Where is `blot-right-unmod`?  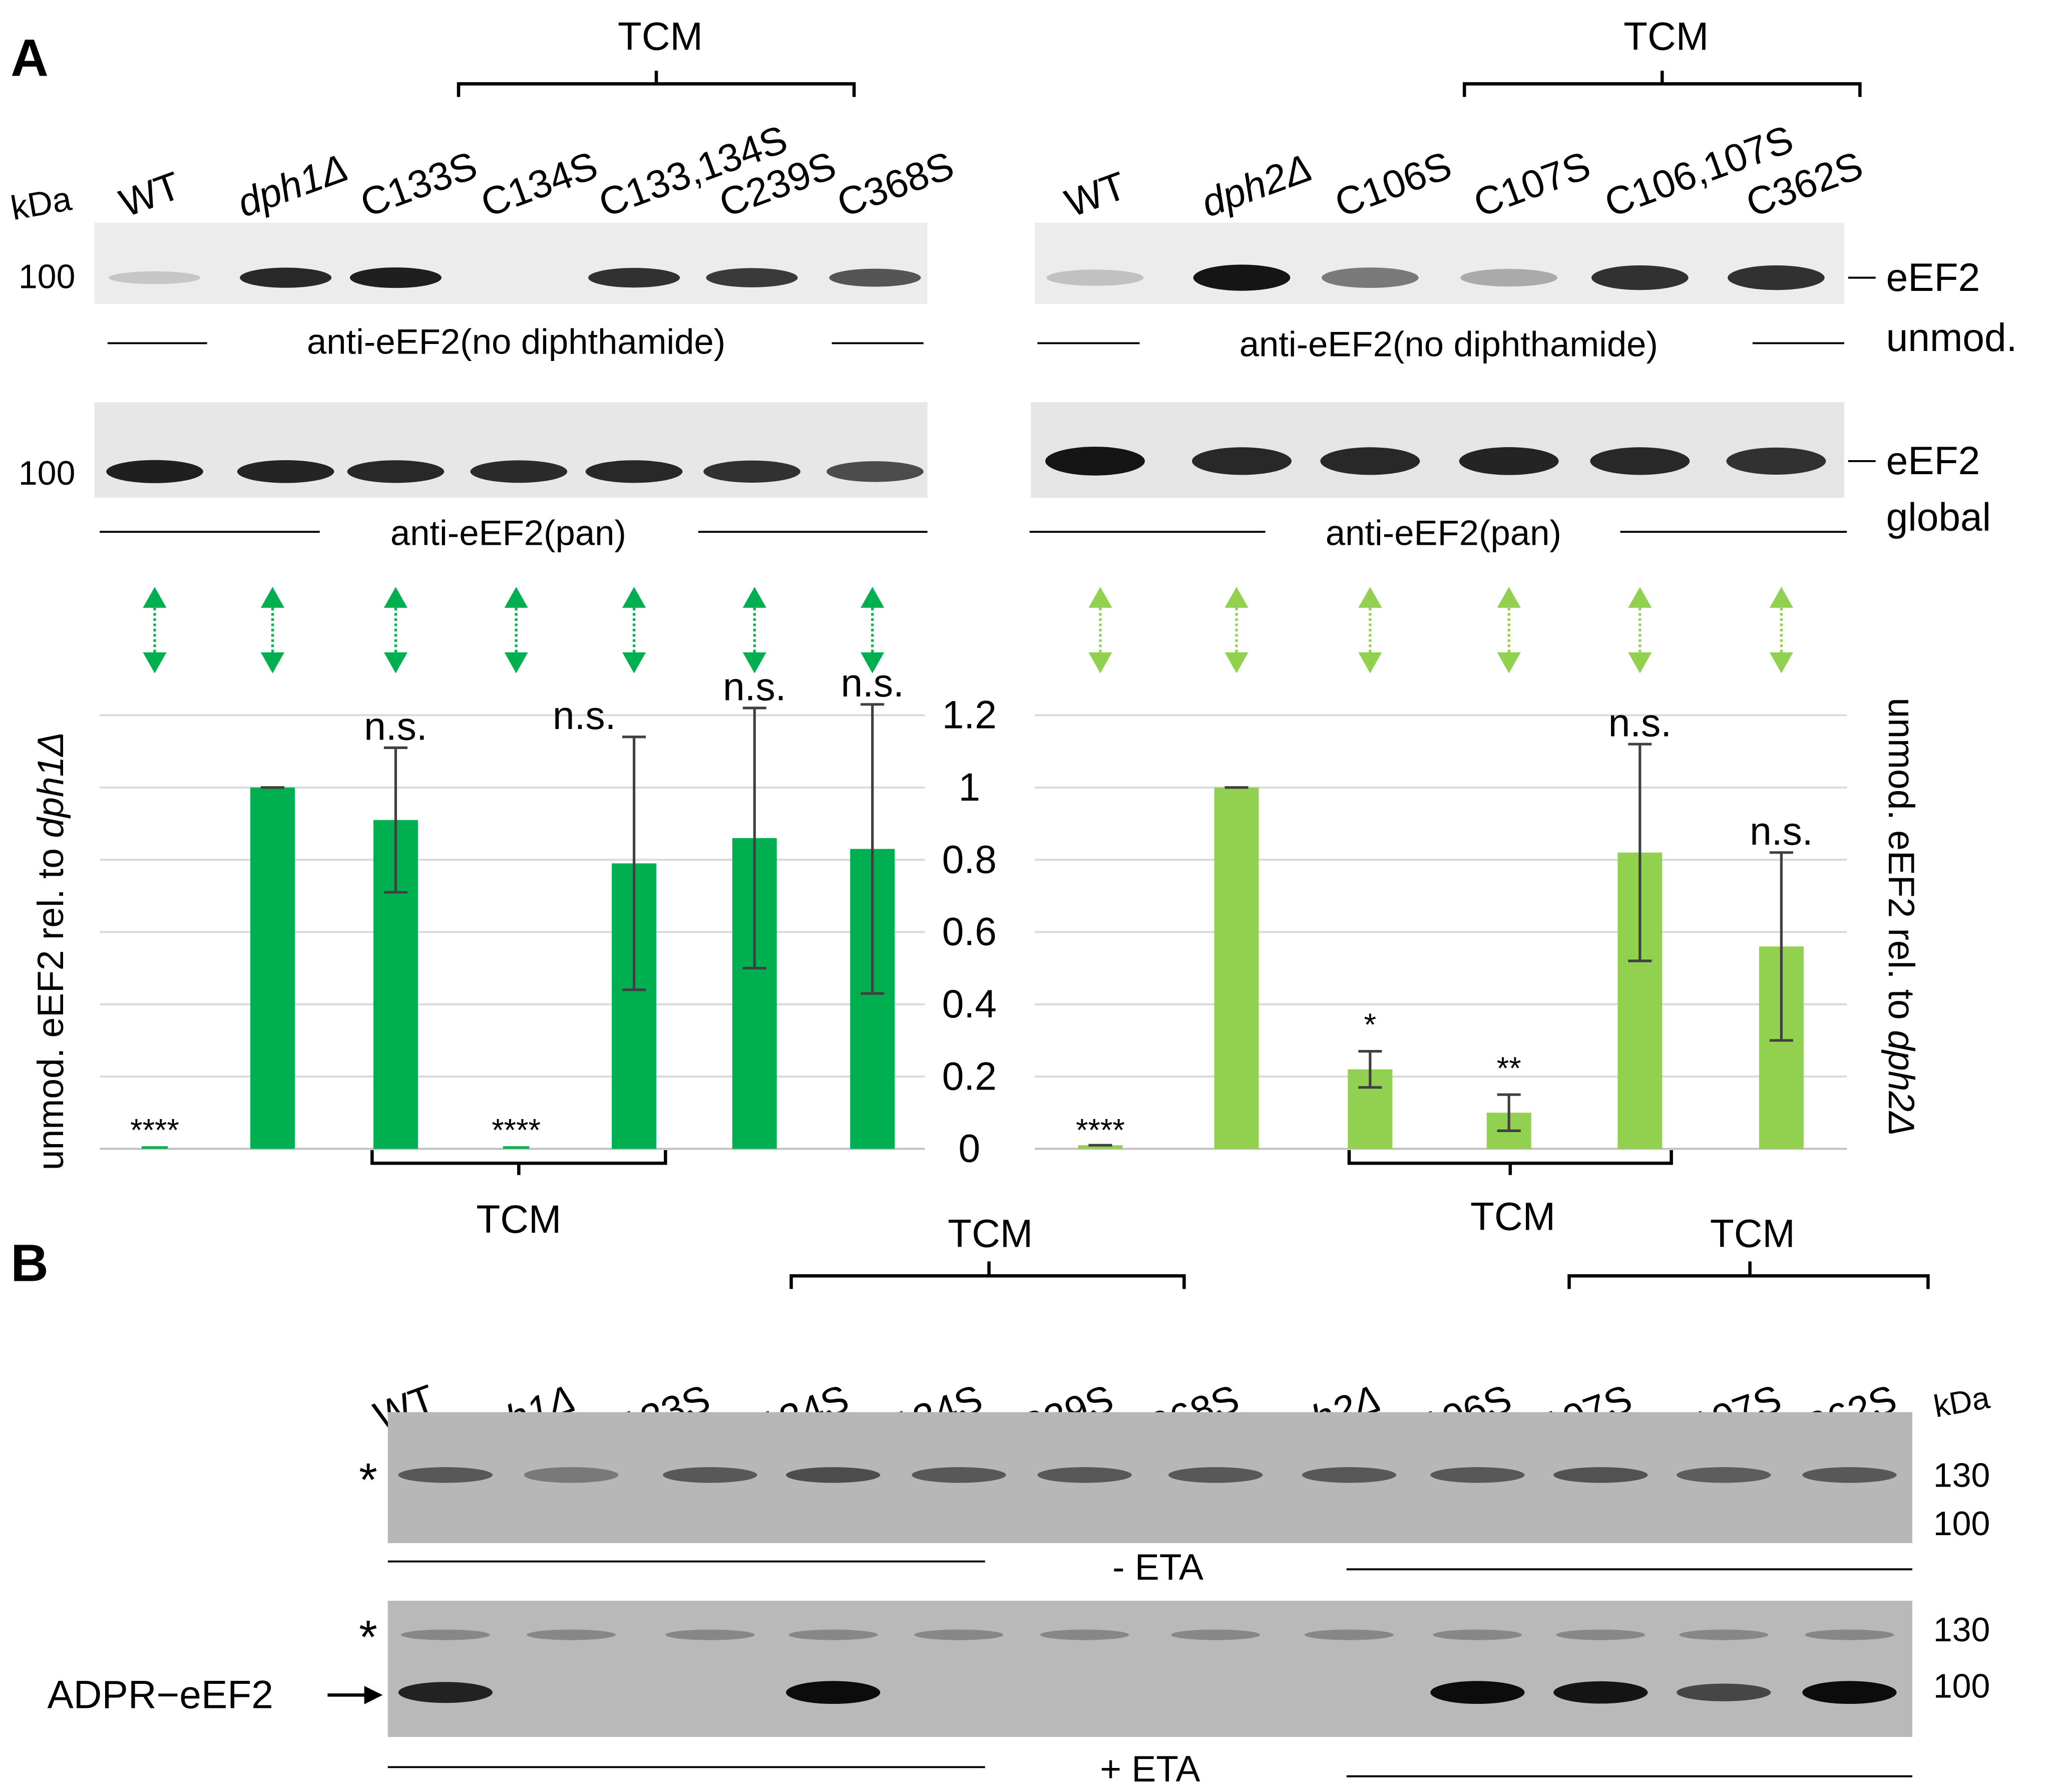
blot-right-unmod is located at coordinates (1439, 263).